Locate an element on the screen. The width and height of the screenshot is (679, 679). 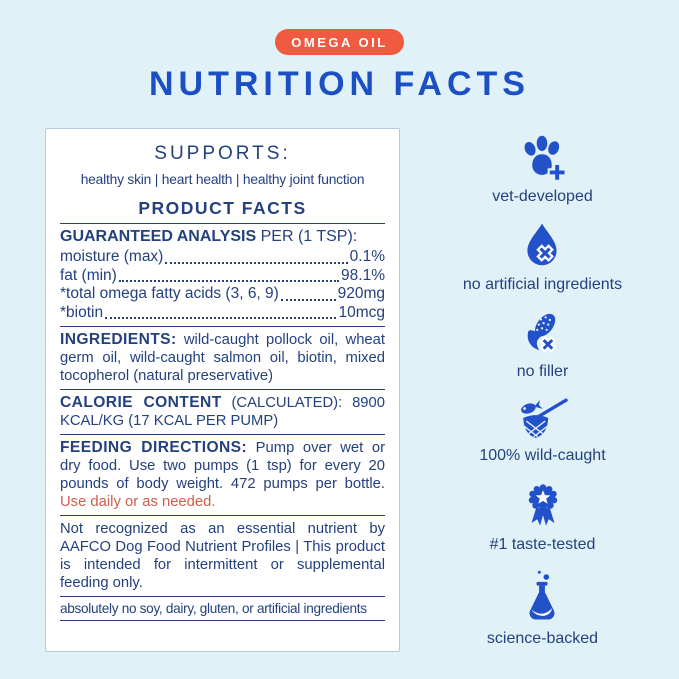
ingredients-heading: INGREDIENTS: is located at coordinates (118, 339).